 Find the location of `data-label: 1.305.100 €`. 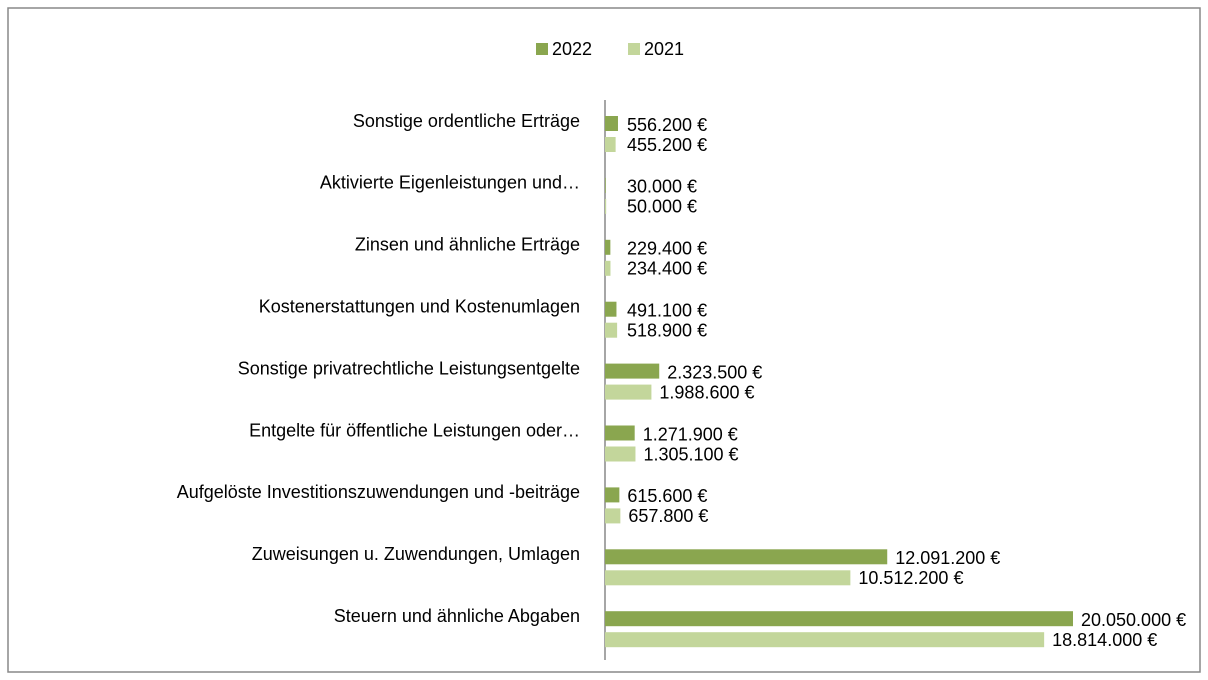

data-label: 1.305.100 € is located at coordinates (690, 454).